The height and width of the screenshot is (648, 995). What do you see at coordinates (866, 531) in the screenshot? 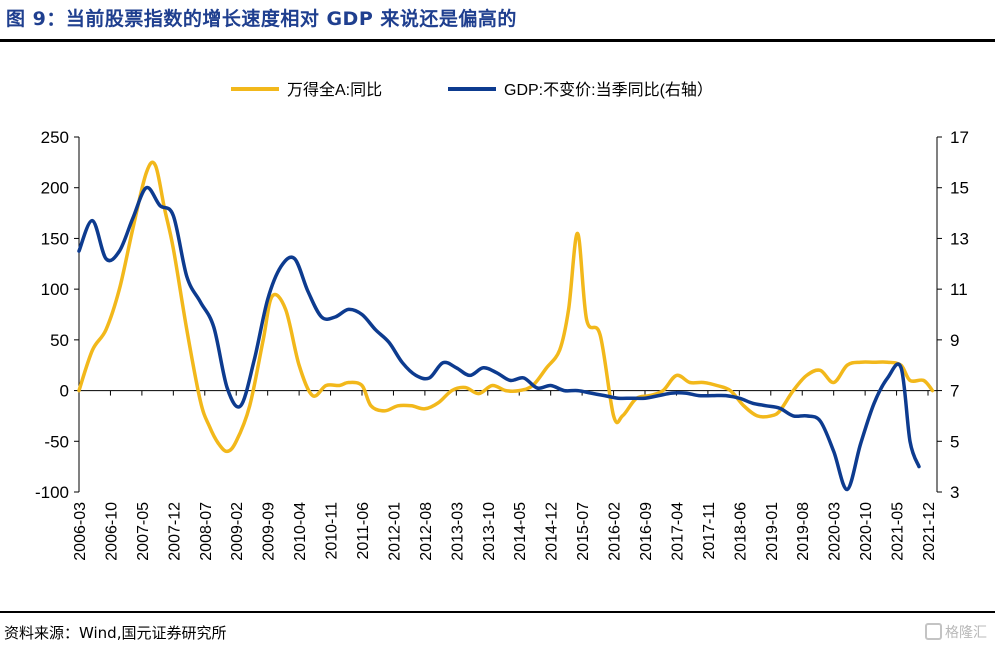
I see `x-tick-label: 2020-10` at bounding box center [866, 531].